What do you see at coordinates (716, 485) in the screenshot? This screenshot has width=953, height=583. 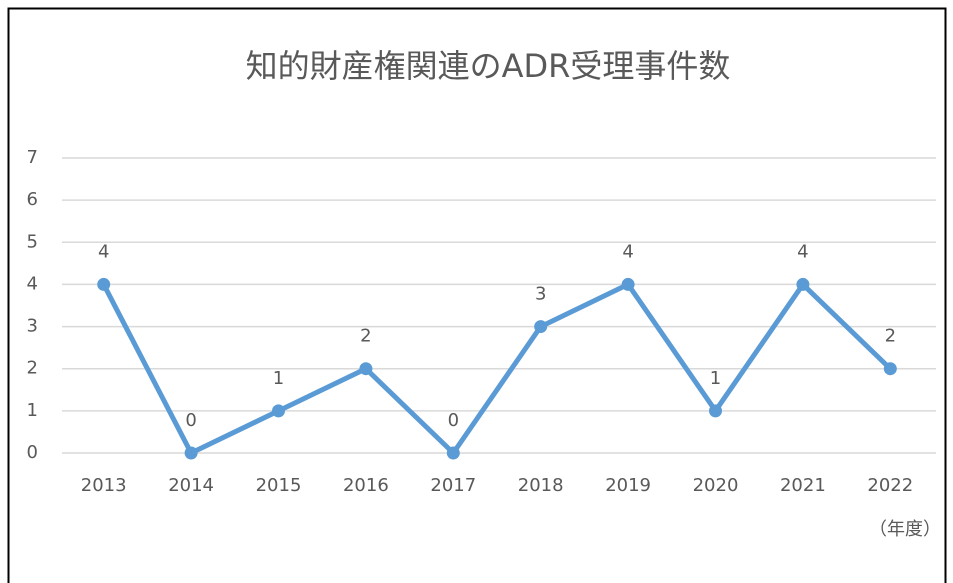 I see `x-tick-label: 2020` at bounding box center [716, 485].